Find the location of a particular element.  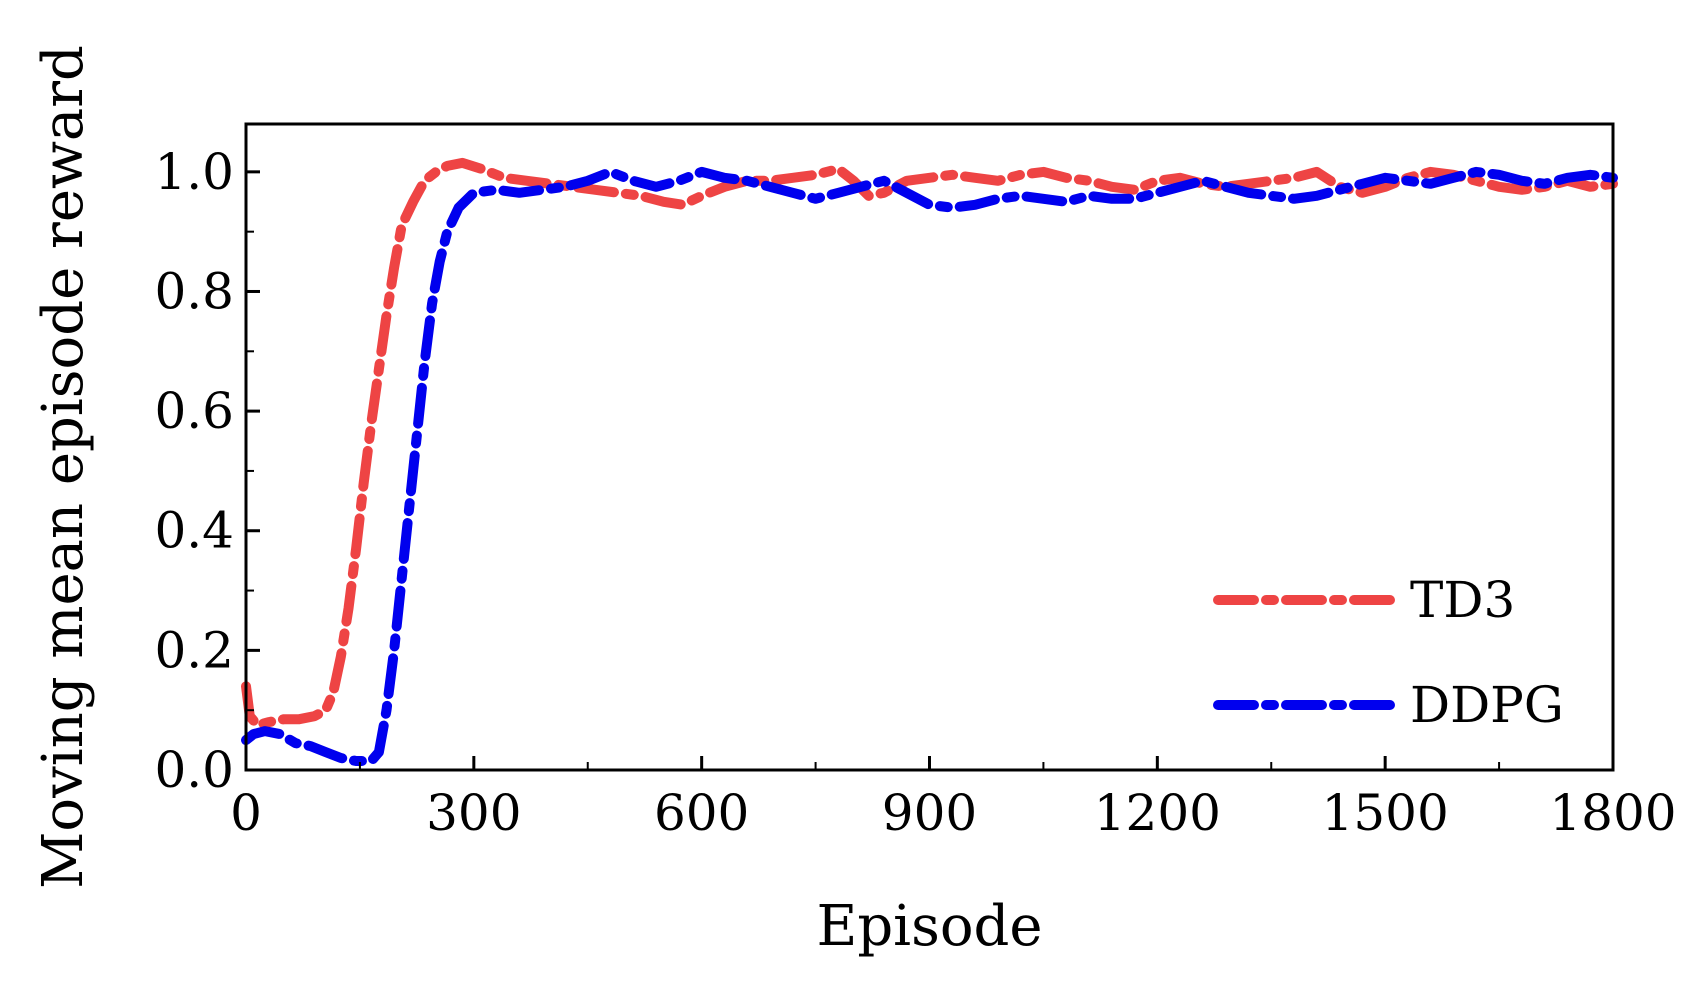

y-tick-label: 0.4 is located at coordinates (194, 531).